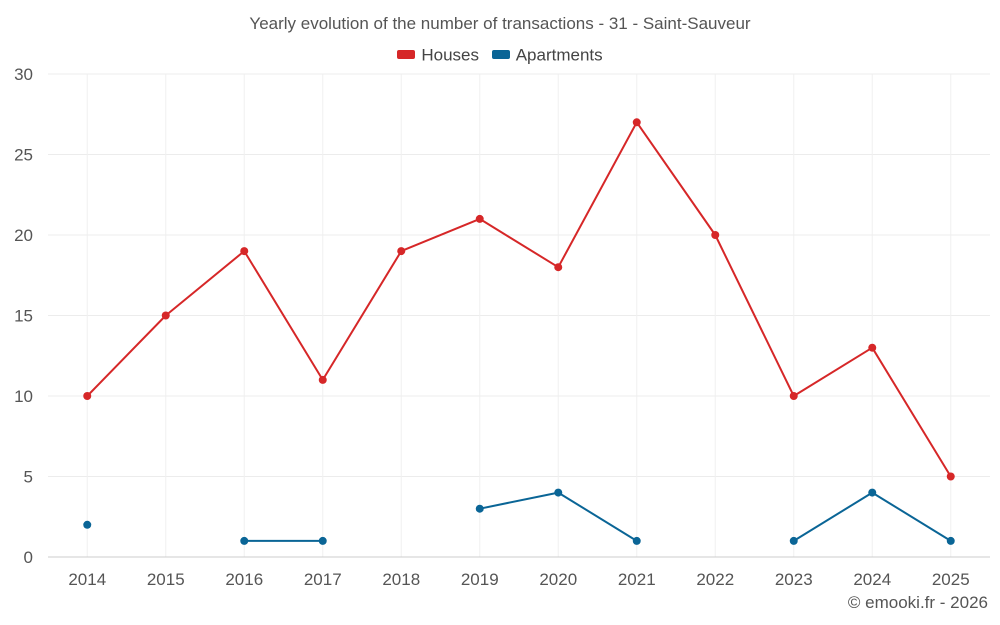  What do you see at coordinates (715, 579) in the screenshot?
I see `x-tick-label: 2022` at bounding box center [715, 579].